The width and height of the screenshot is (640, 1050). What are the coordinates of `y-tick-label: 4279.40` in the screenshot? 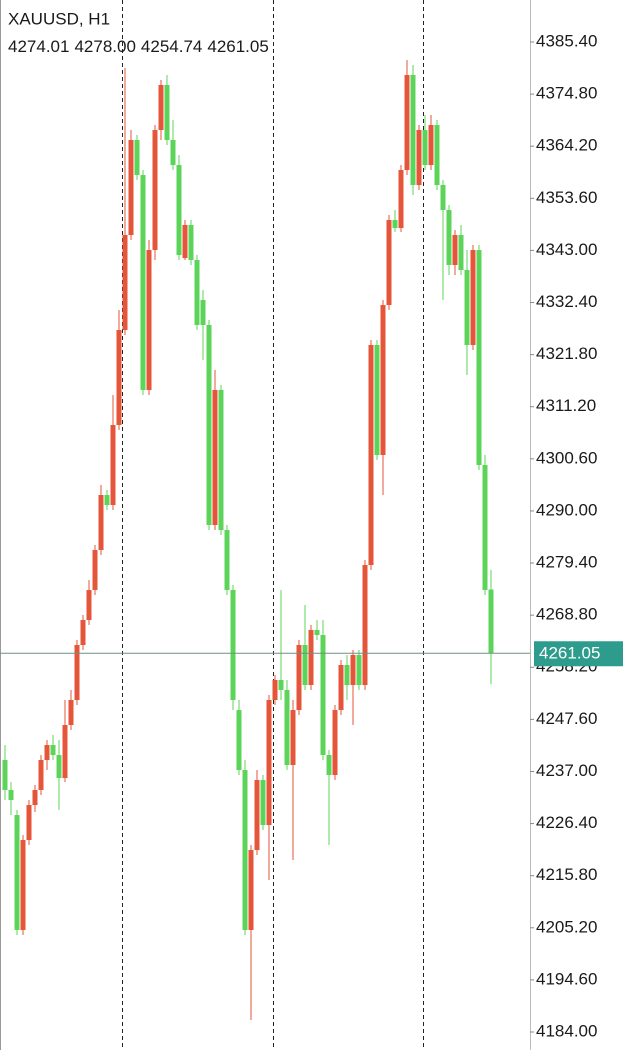 It's located at (566, 562).